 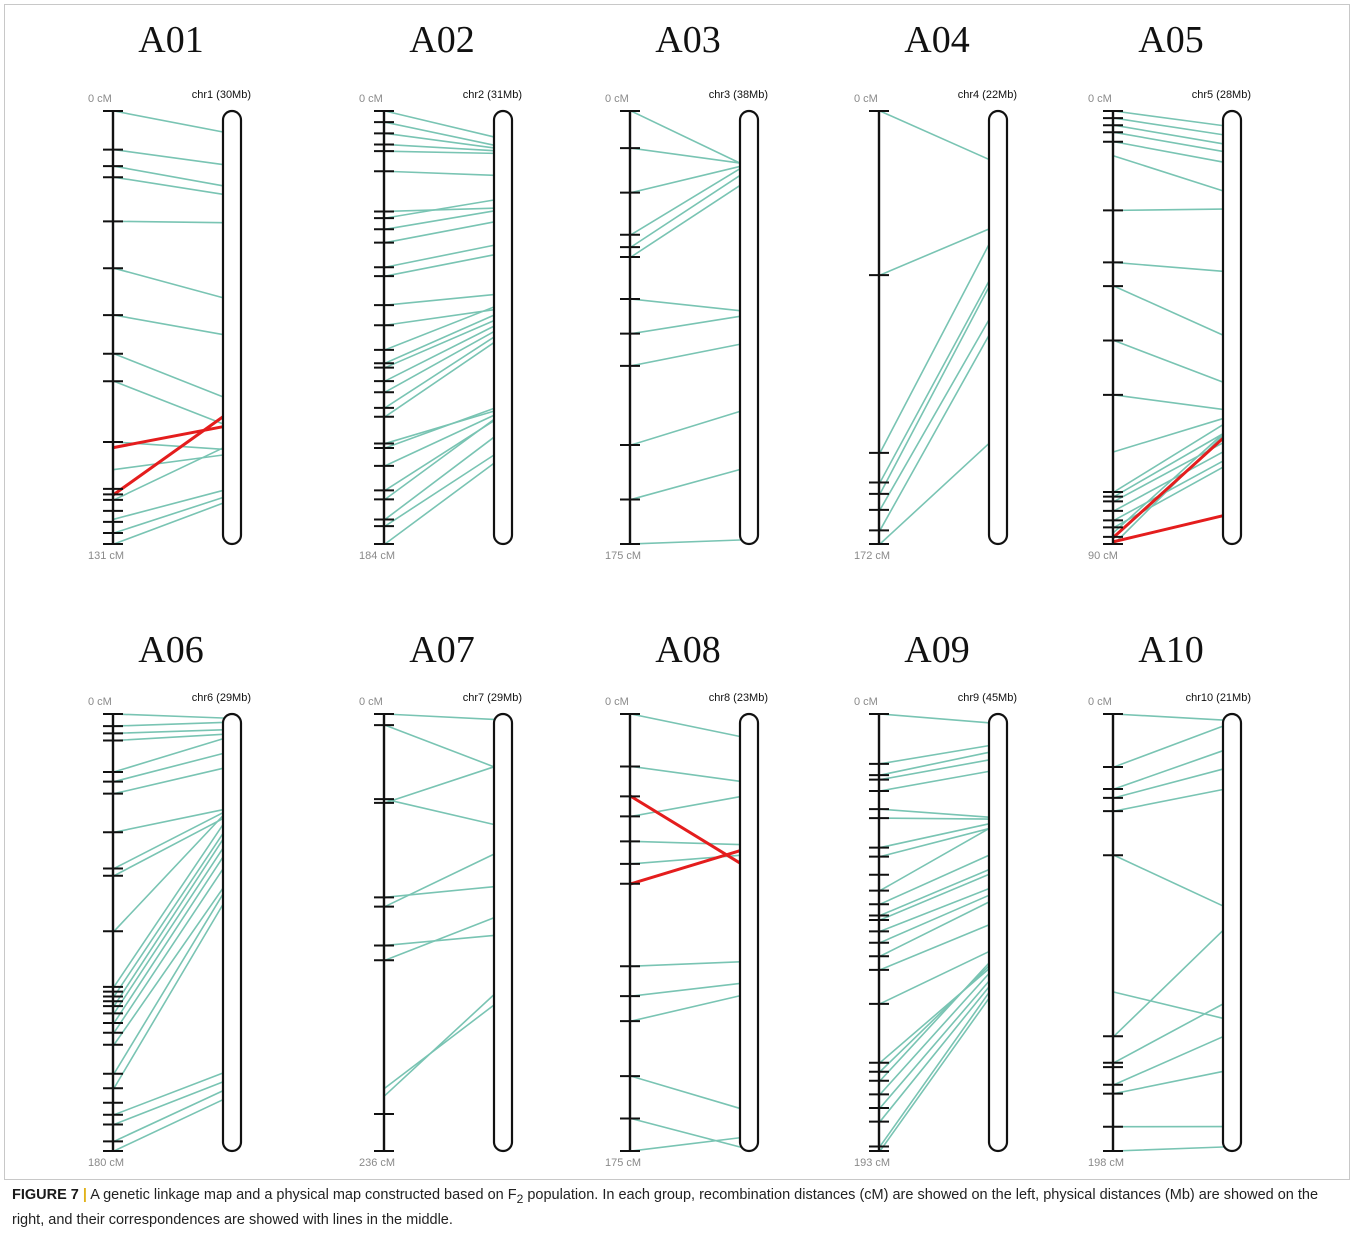 I want to click on chromosome-label: chr6 (29Mb), so click(x=221, y=698).